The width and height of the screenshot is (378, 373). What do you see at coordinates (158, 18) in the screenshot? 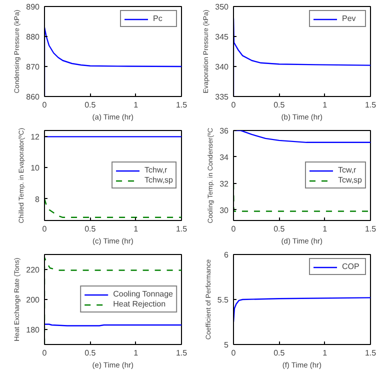
I see `legend-label: Pc` at bounding box center [158, 18].